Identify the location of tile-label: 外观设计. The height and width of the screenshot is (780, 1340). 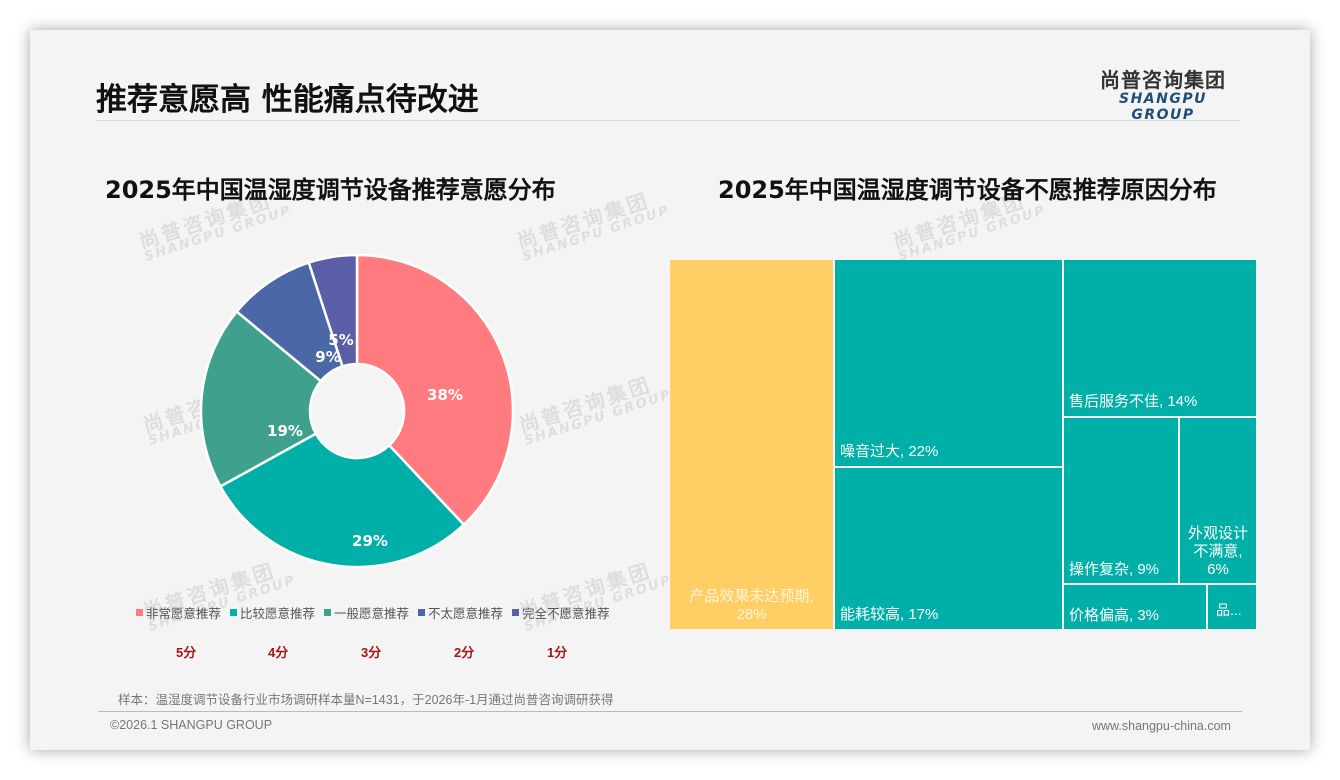
(1217, 533).